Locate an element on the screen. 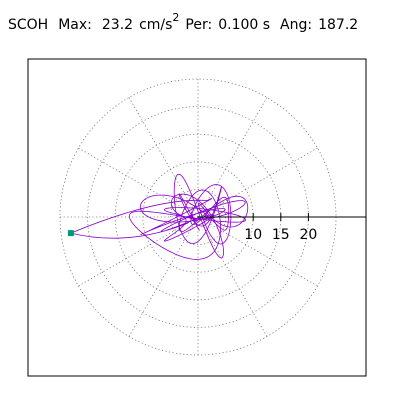 The image size is (400, 400). radial-tick-labels: 10 15 20 is located at coordinates (280, 235).